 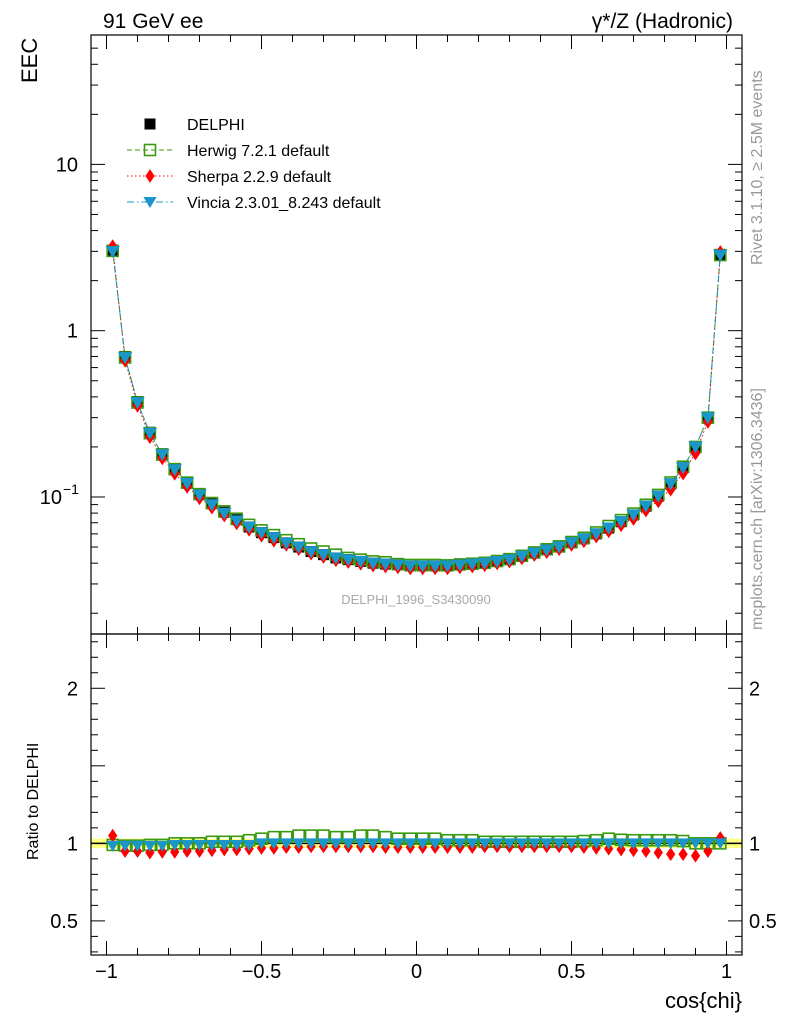 What do you see at coordinates (284, 203) in the screenshot?
I see `legend-label-vincia-2-3-01-8-243-default: Vincia 2.3.01_8.243 default` at bounding box center [284, 203].